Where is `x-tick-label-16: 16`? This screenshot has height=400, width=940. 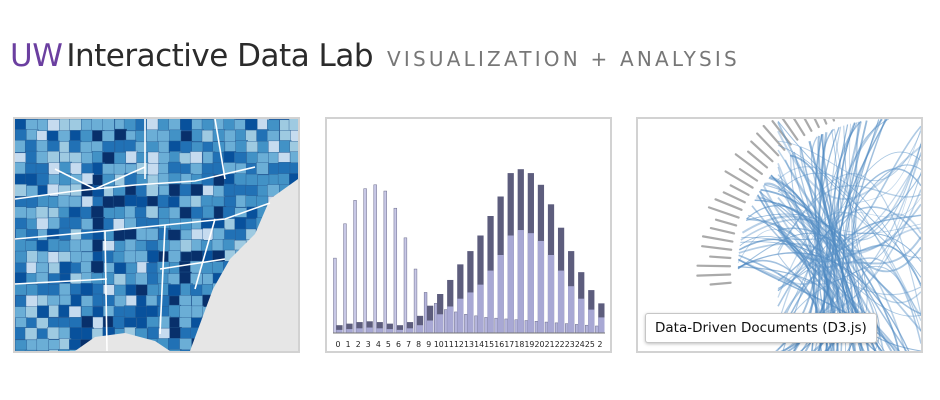
x-tick-label-16: 16 is located at coordinates (499, 344).